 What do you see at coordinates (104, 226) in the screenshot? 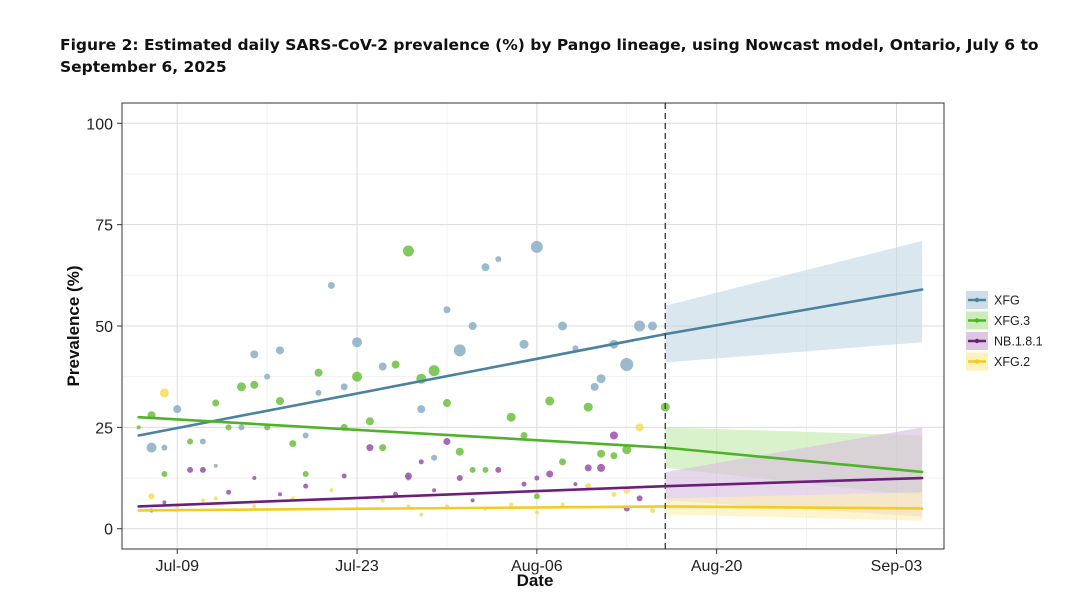
I see `y-tick-label: 75` at bounding box center [104, 226].